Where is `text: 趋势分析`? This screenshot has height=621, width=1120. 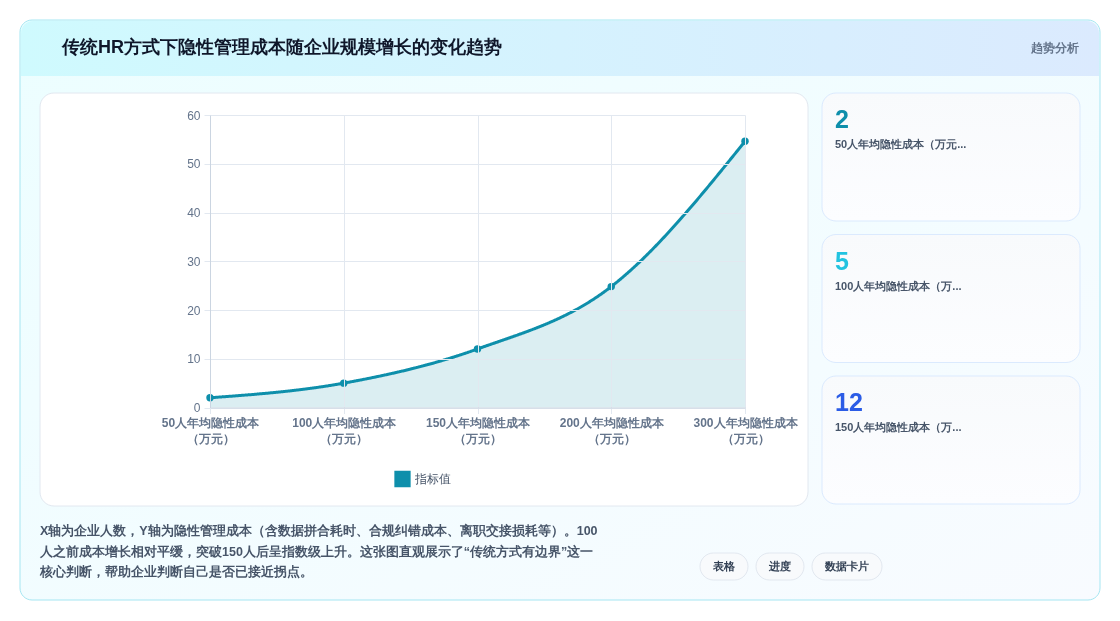
text: 趋势分析 is located at coordinates (1054, 48).